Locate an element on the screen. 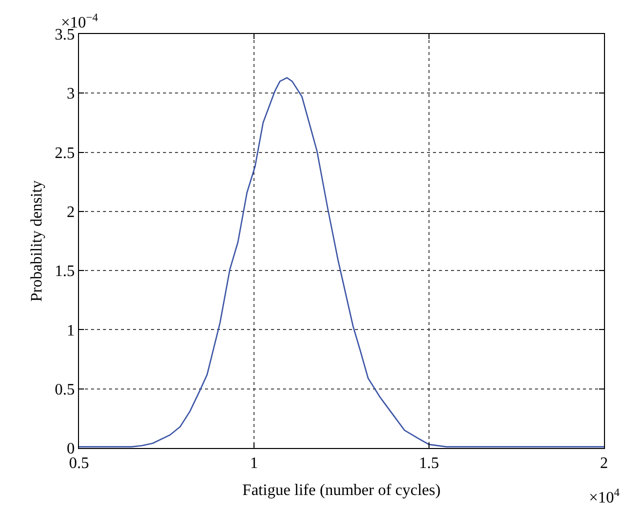  x-tick-label: 1.5 is located at coordinates (429, 463).